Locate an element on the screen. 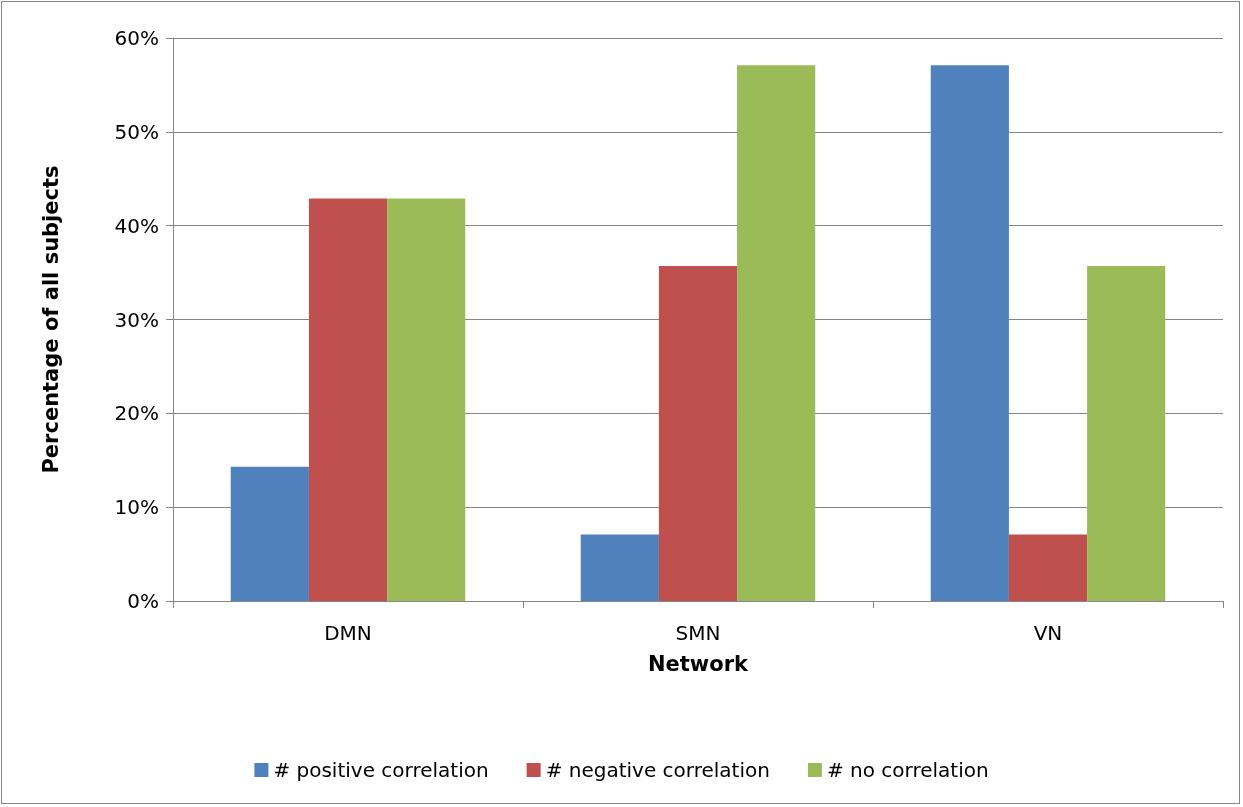 This screenshot has width=1243, height=807. y-tick-label: 20% is located at coordinates (136, 413).